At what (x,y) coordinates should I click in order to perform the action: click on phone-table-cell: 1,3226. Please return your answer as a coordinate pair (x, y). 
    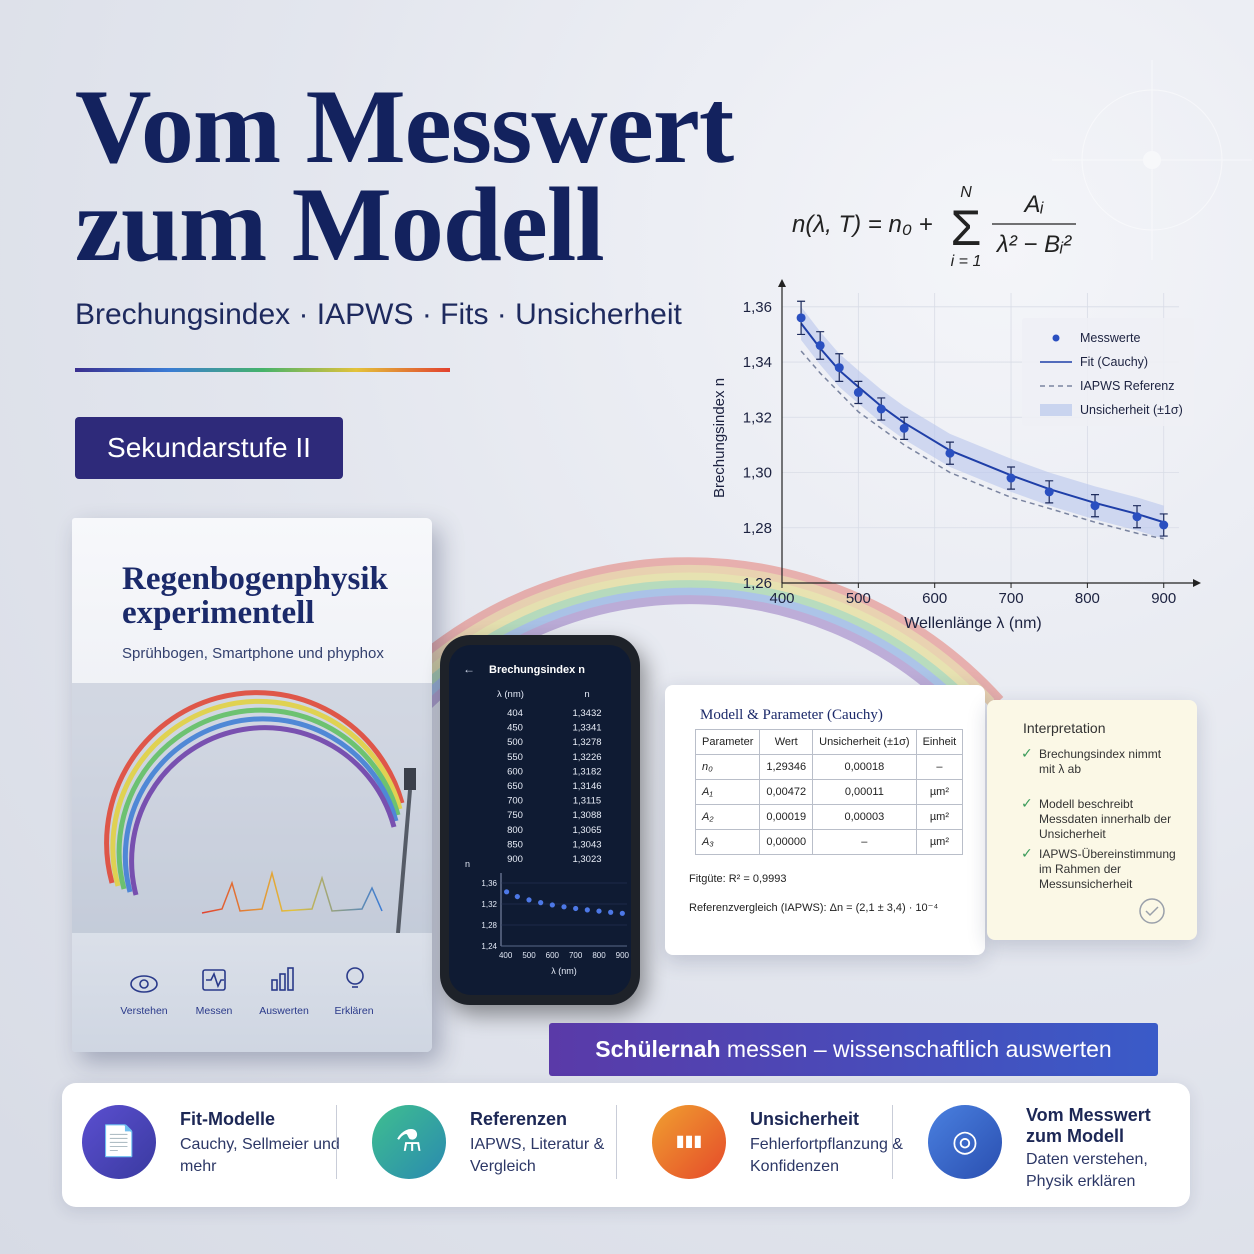
    Looking at the image, I should click on (586, 757).